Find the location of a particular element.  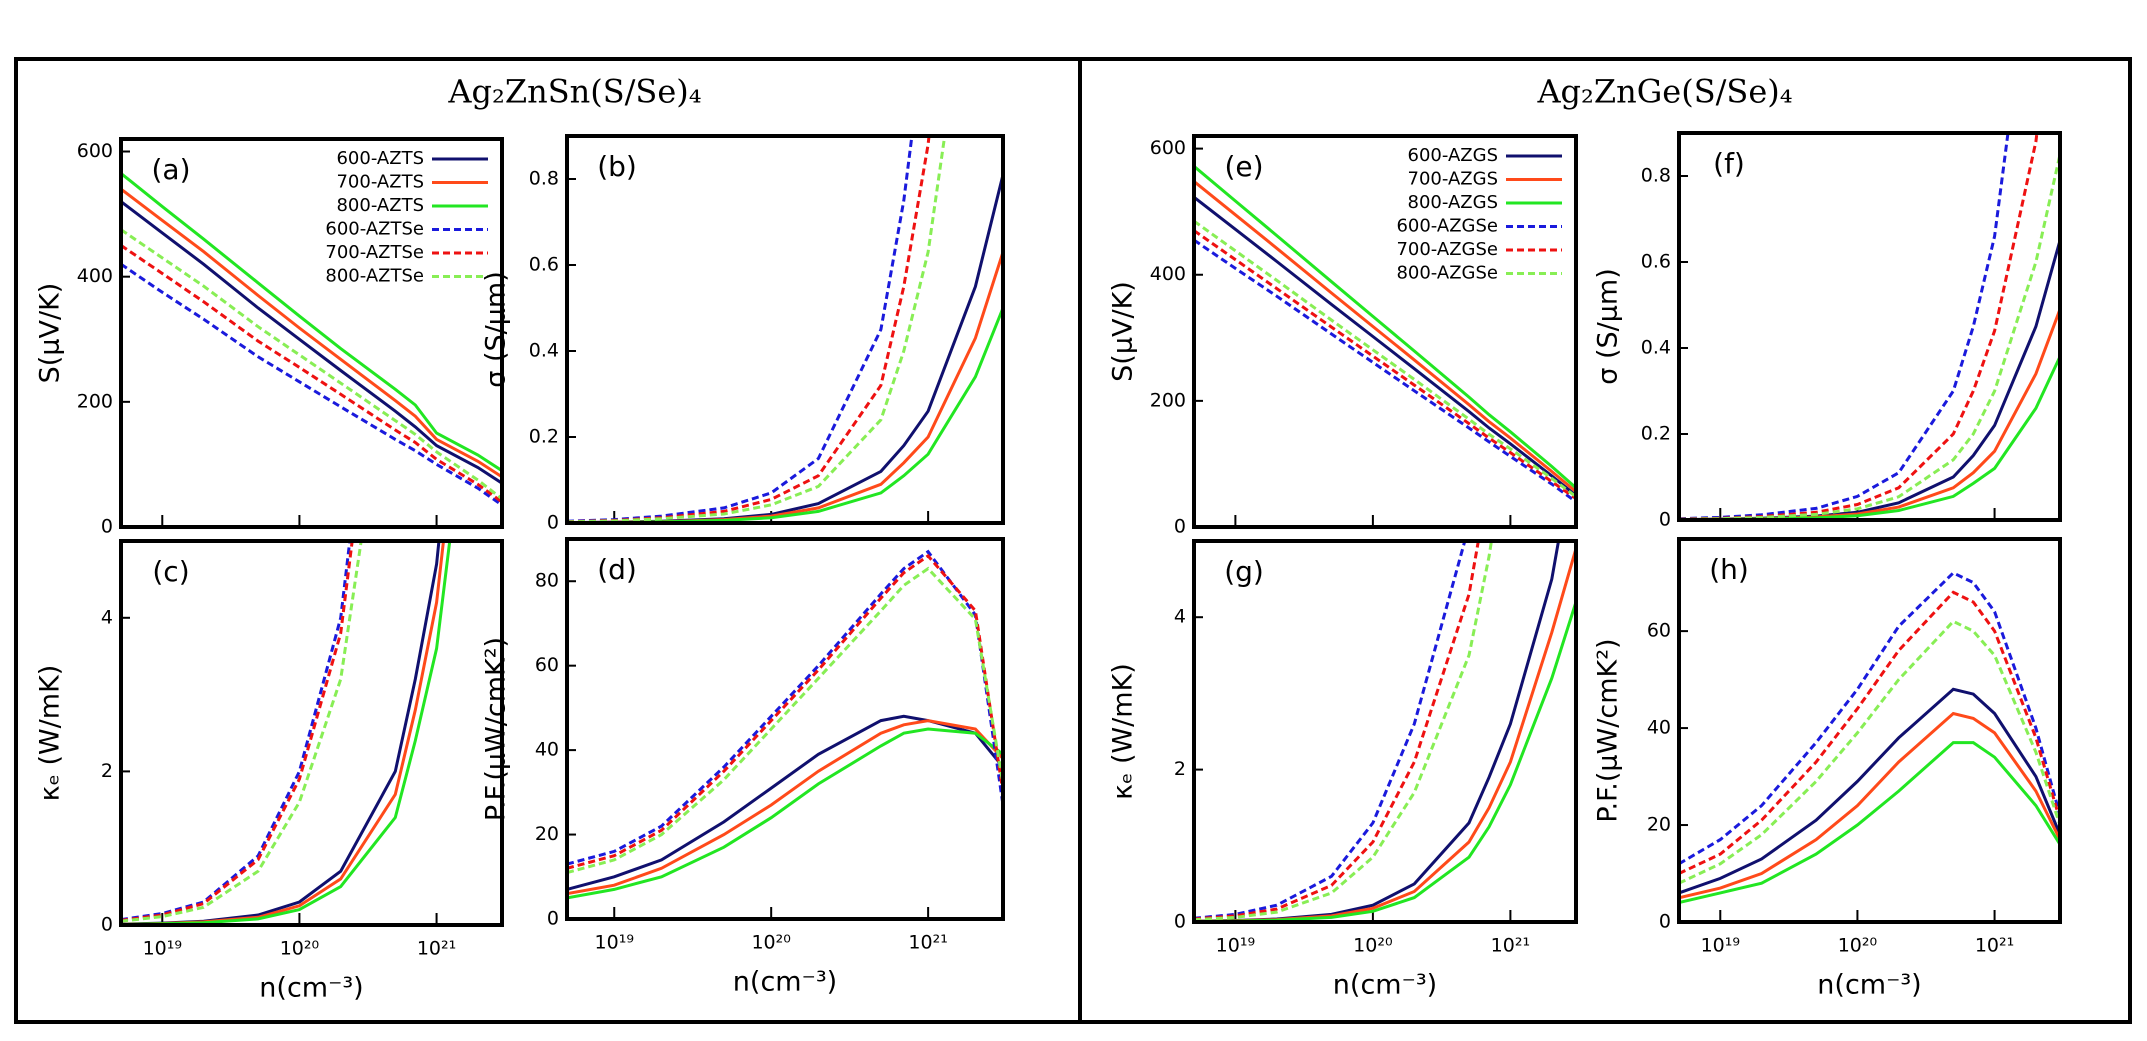

panel-label: (h) is located at coordinates (1729, 569).